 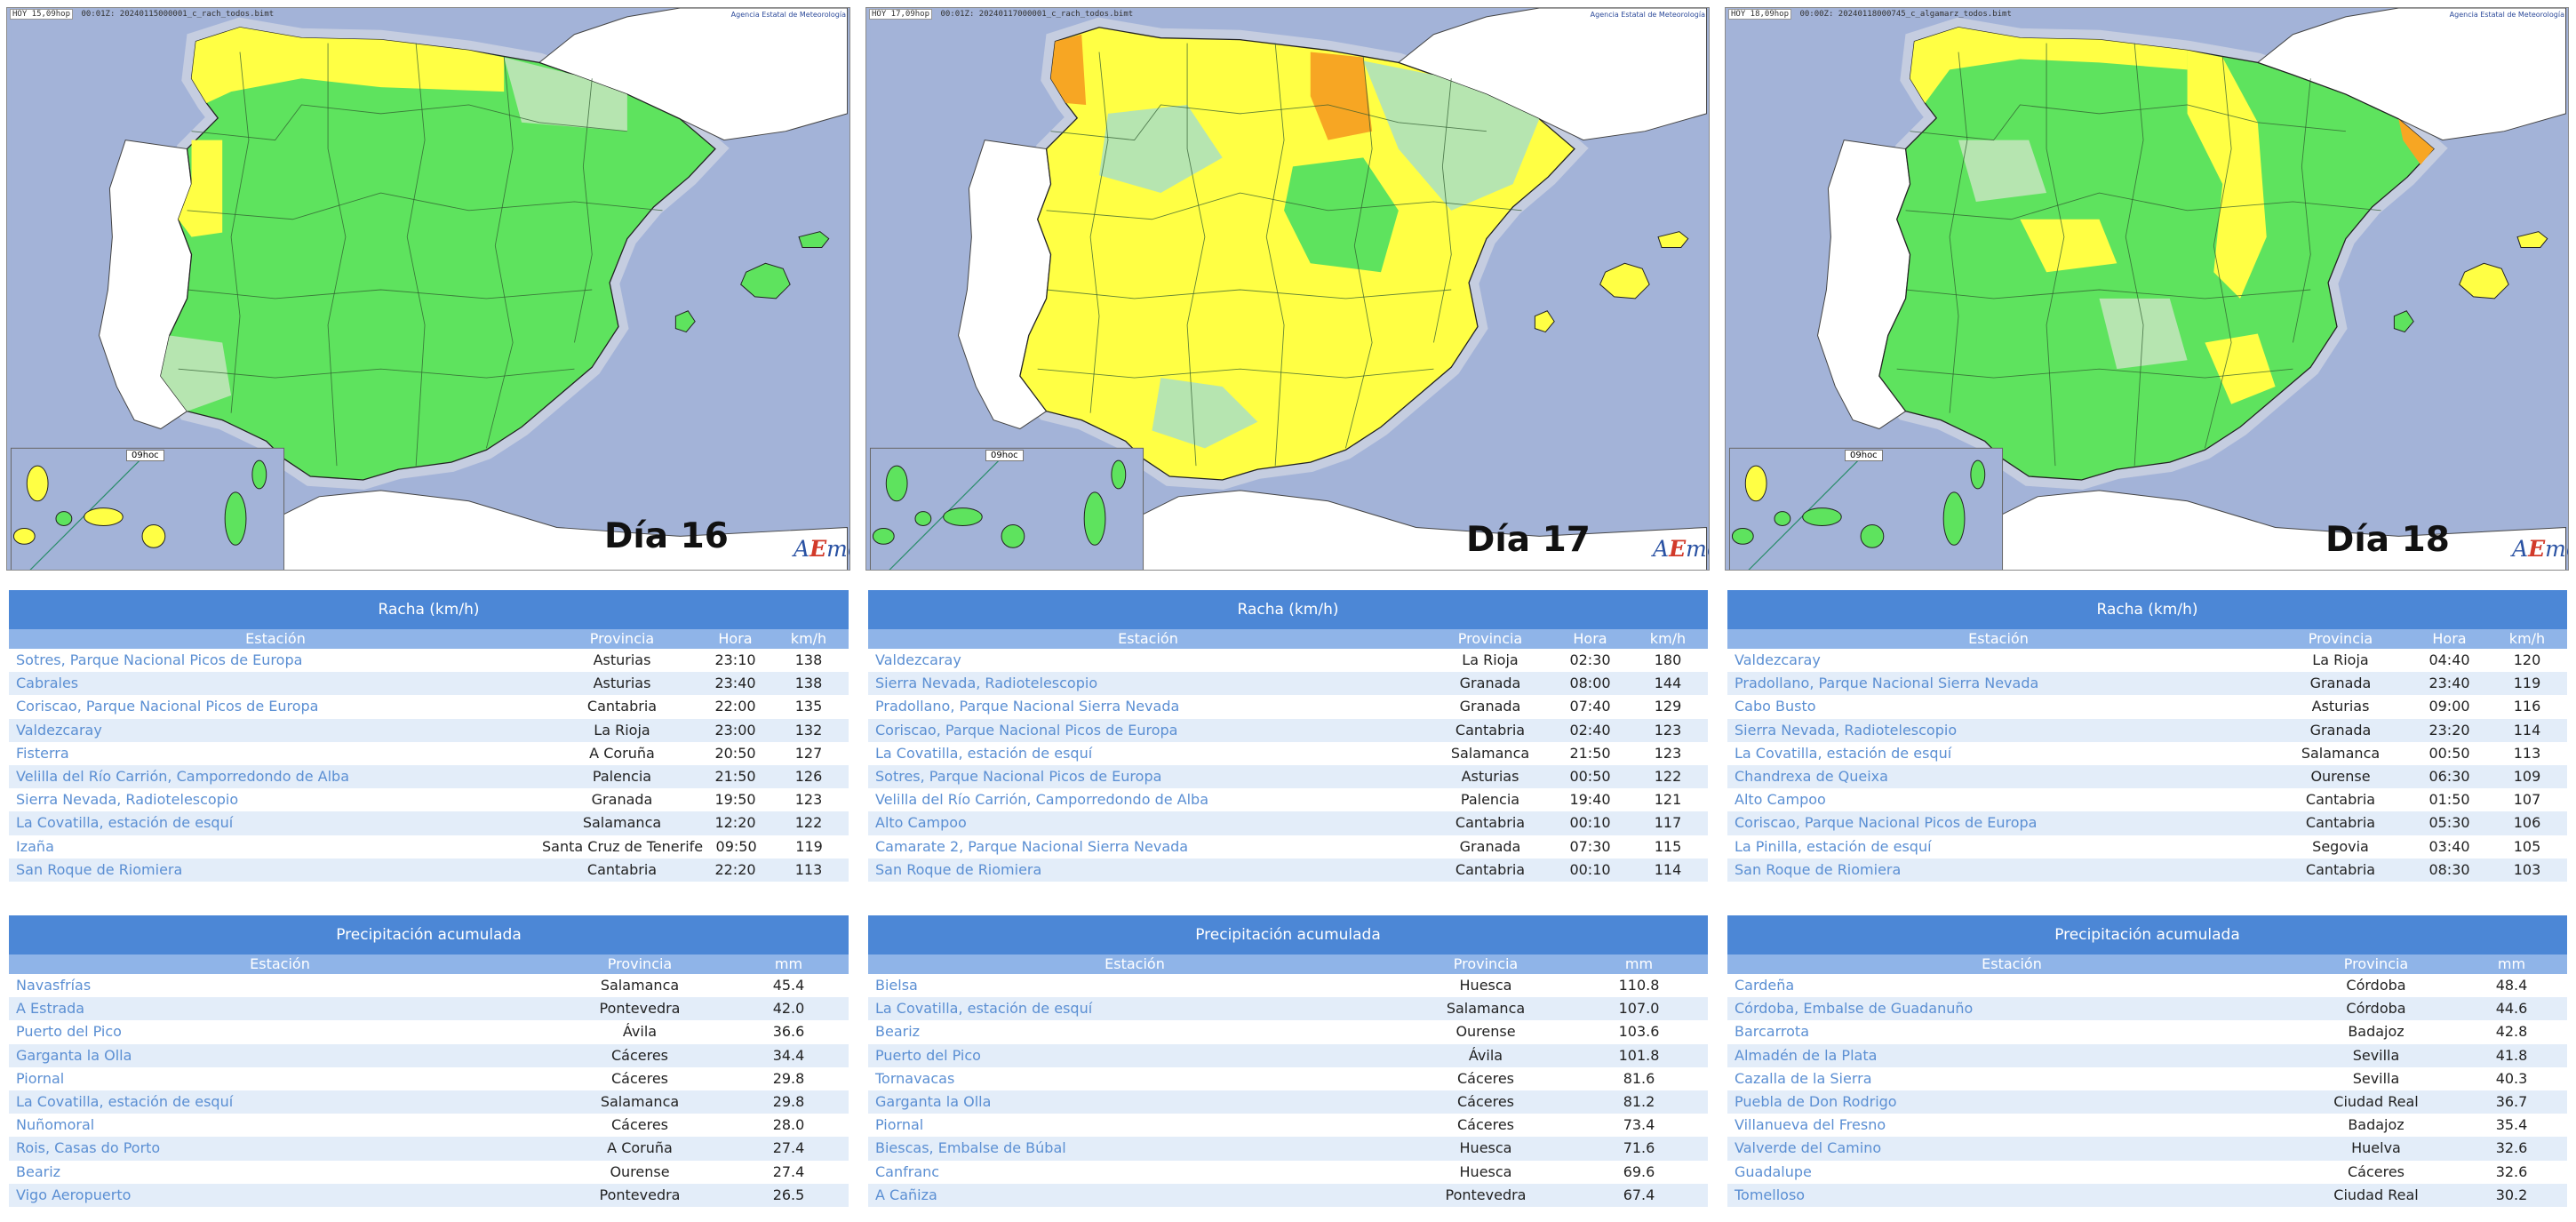 What do you see at coordinates (429, 986) in the screenshot?
I see `table-row: Navasfrías Salamanca 45.4` at bounding box center [429, 986].